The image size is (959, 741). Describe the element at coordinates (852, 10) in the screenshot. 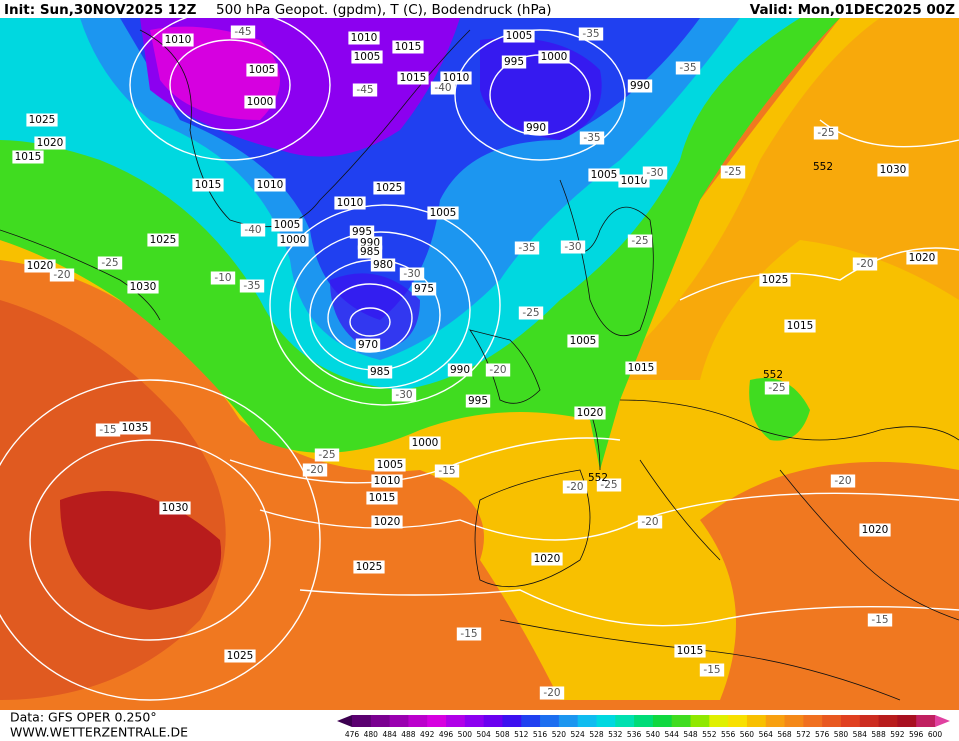

I see `valid-time: Valid: Mon,01DEC2025 00Z` at that location.